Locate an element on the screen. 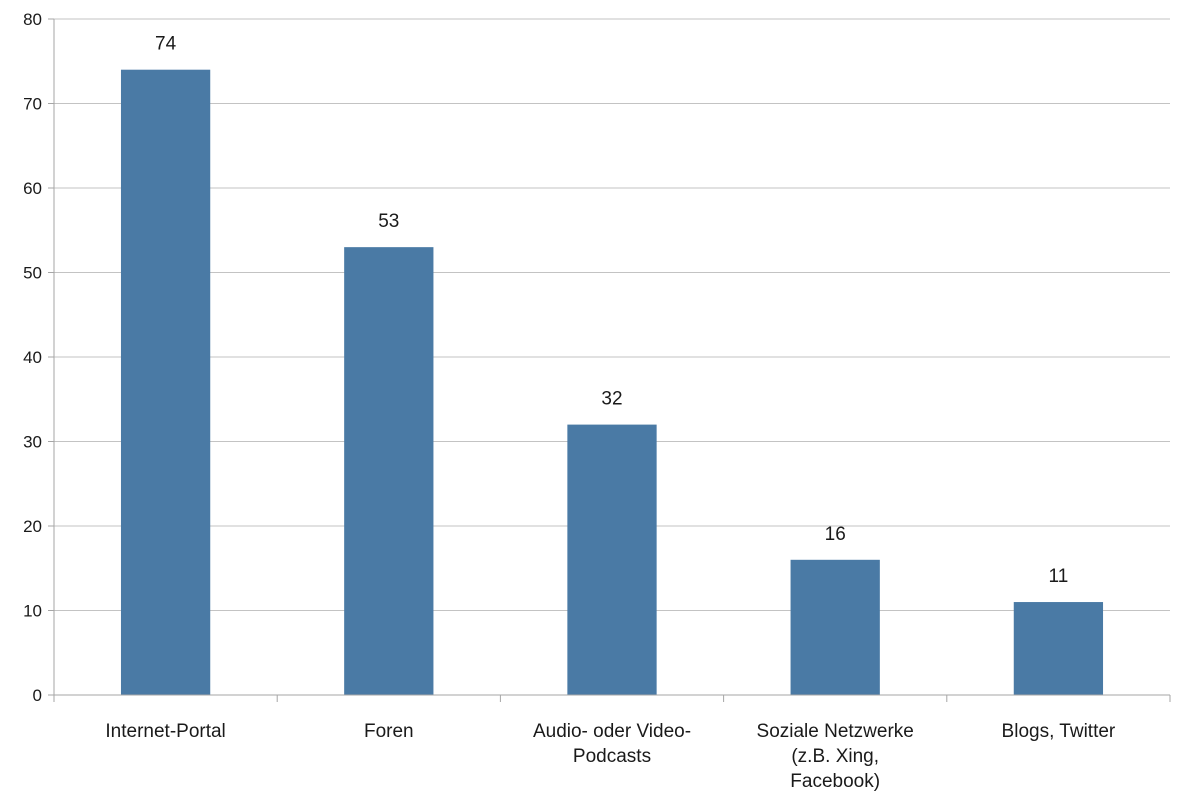 The height and width of the screenshot is (809, 1180). x-category-label: Blogs, Twitter is located at coordinates (1059, 731).